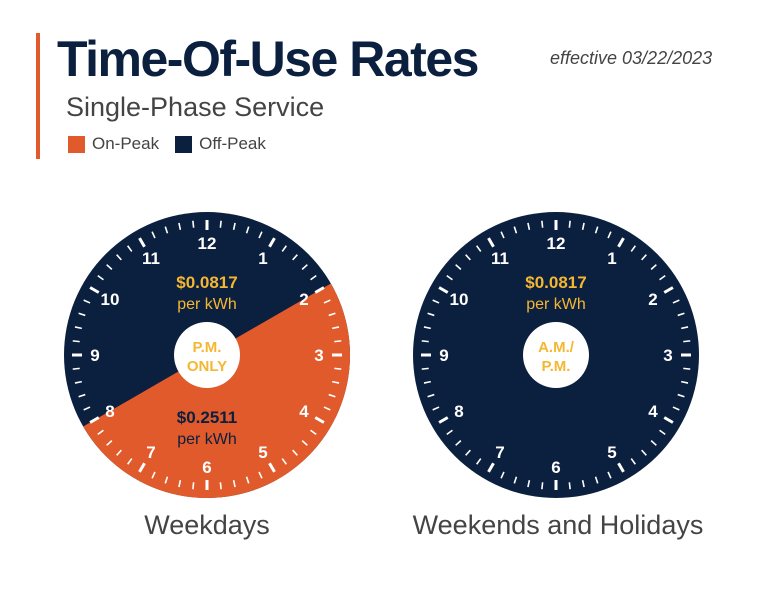  What do you see at coordinates (499, 452) in the screenshot?
I see `hour-label: 7` at bounding box center [499, 452].